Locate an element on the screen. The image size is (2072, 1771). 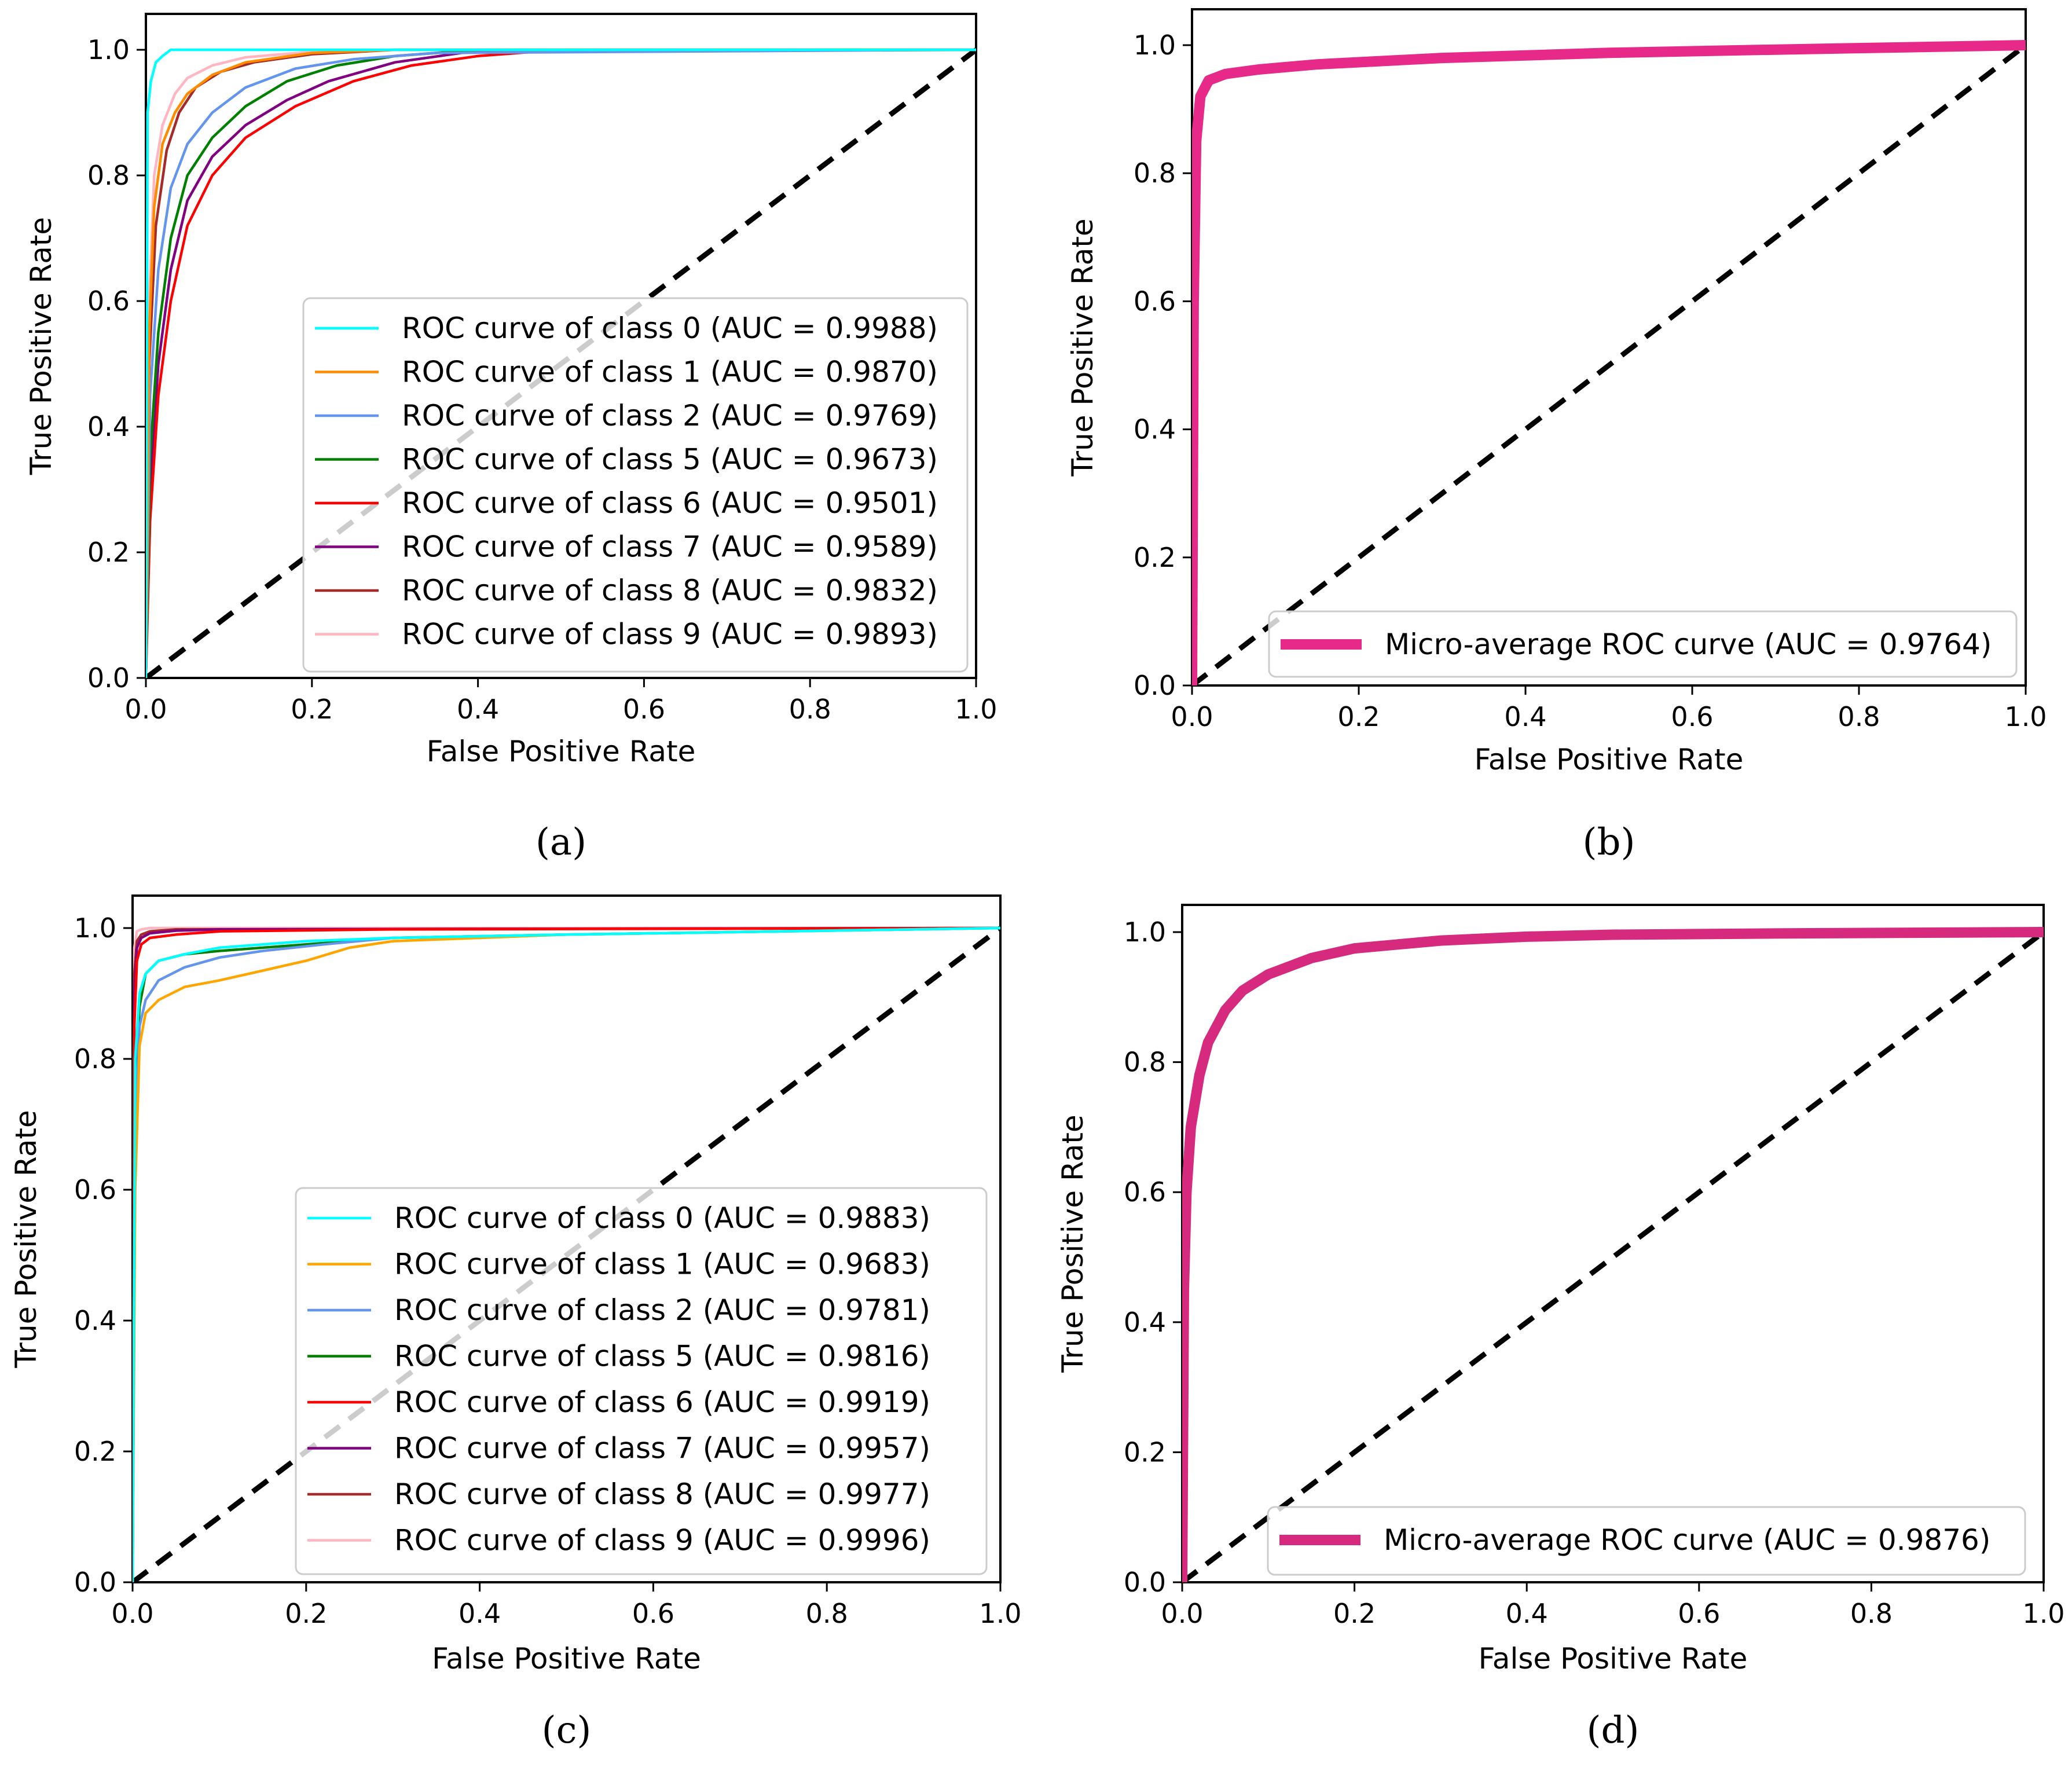
panel-label: (b) is located at coordinates (1609, 842).